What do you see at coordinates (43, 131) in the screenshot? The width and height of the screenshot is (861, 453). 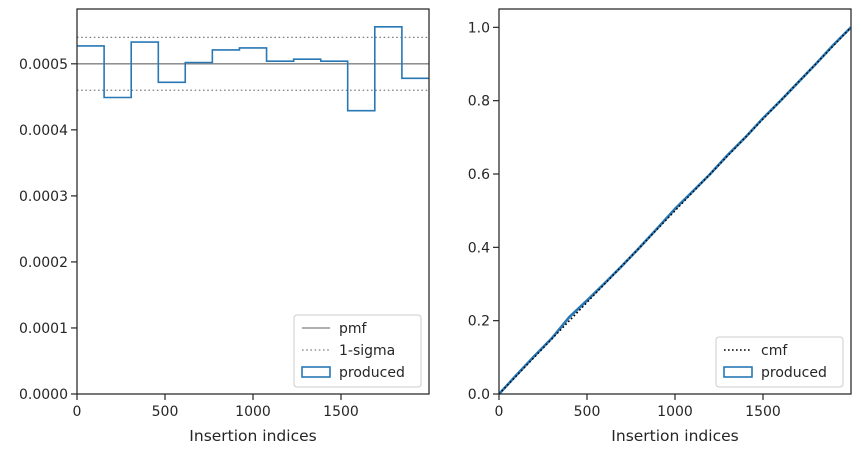 I see `y-tick-label: 0.0004` at bounding box center [43, 131].